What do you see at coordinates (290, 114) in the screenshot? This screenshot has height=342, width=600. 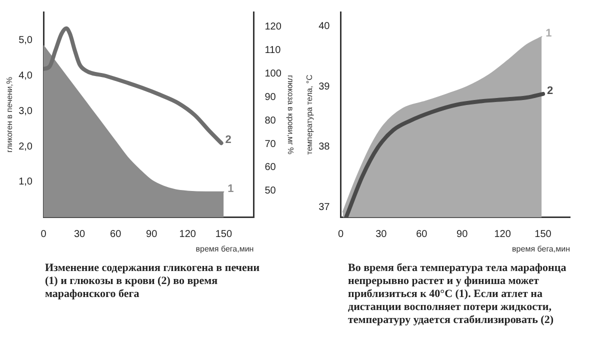 I see `y2-axis-title: глюкоза в крови,мг %` at bounding box center [290, 114].